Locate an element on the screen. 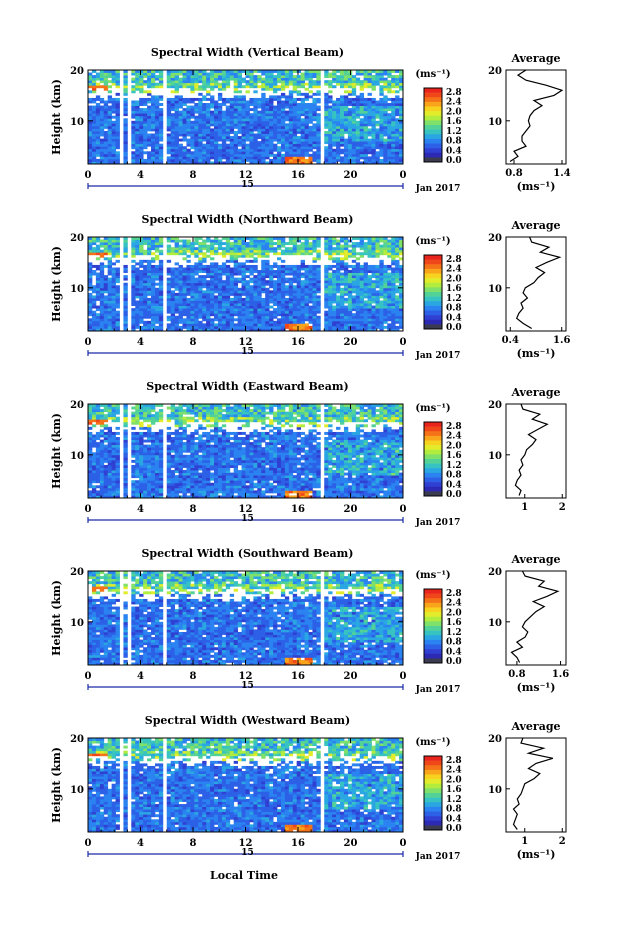 The width and height of the screenshot is (621, 929). y-tick-label: 10 is located at coordinates (77, 289).